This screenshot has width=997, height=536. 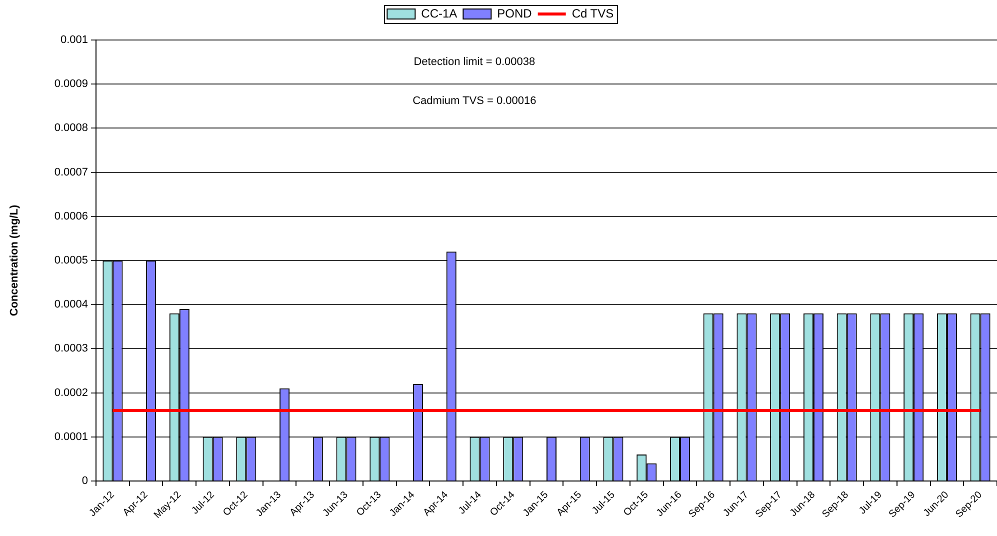 I want to click on annotation: Cadmium TVS = 0.00016, so click(x=474, y=101).